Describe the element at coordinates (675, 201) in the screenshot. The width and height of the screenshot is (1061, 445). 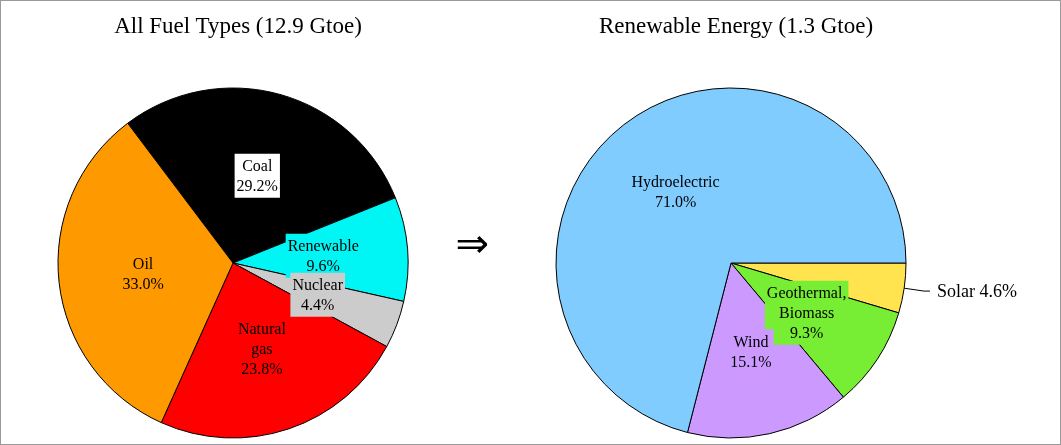
I see `data-label: 71.0%` at that location.